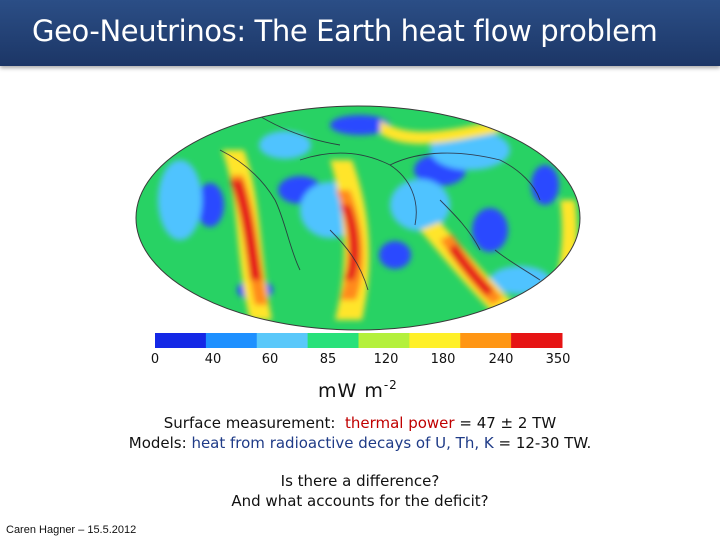  Describe the element at coordinates (360, 481) in the screenshot. I see `question-1: Is there a difference?` at that location.